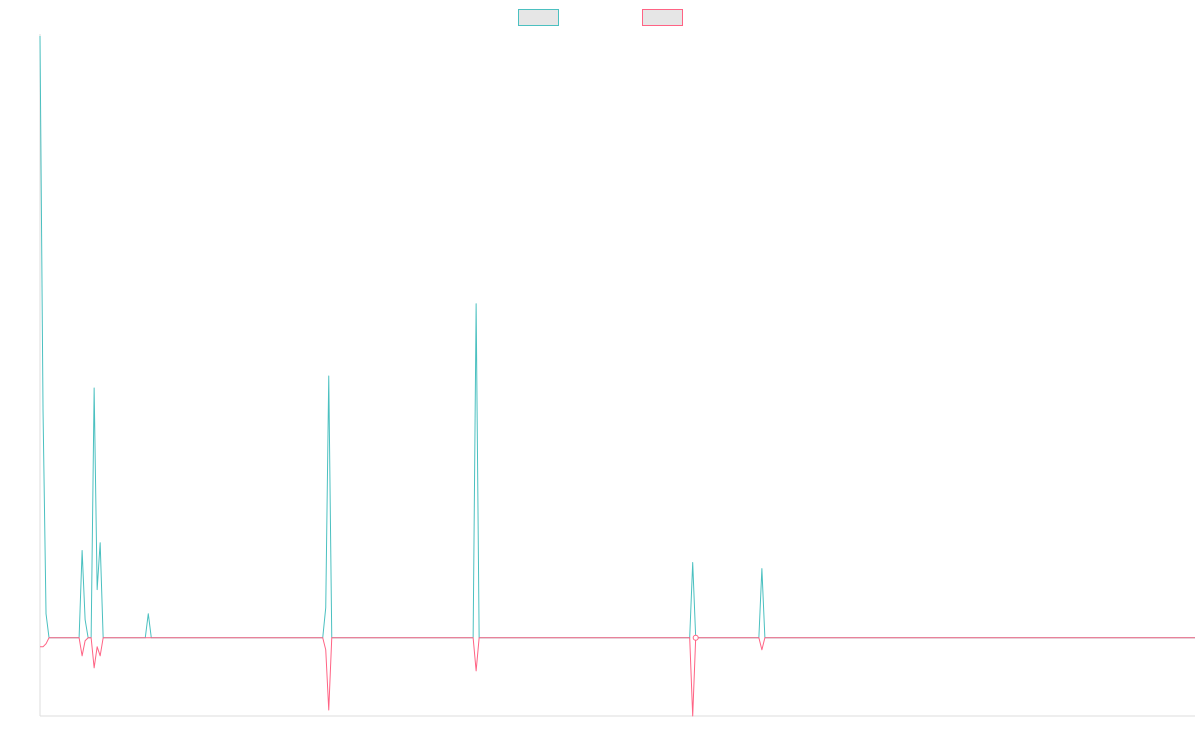 This screenshot has height=750, width=1200. What do you see at coordinates (617, 677) in the screenshot?
I see `series-2-line` at bounding box center [617, 677].